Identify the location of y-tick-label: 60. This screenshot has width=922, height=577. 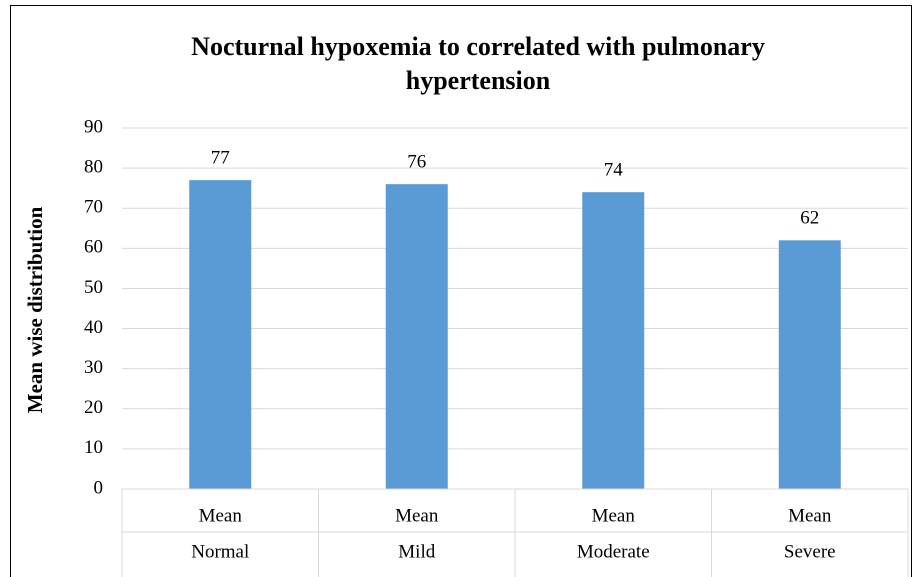
(93, 247).